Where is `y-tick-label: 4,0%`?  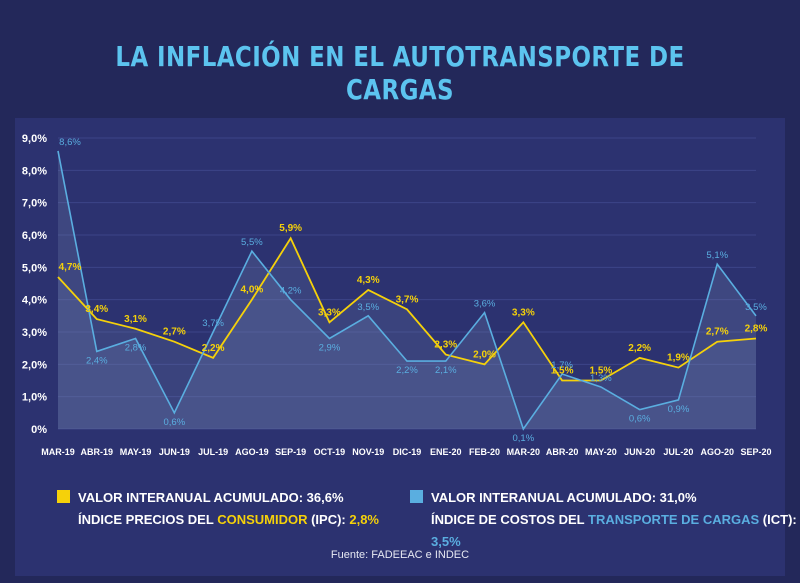 y-tick-label: 4,0% is located at coordinates (34, 301).